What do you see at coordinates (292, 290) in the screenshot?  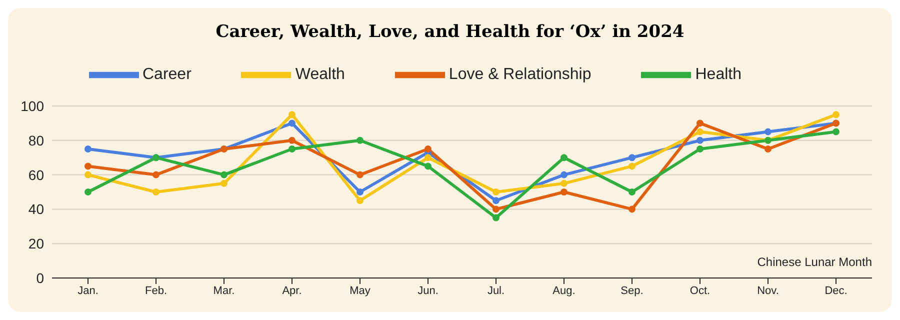 I see `x-tick-label: Apr.` at bounding box center [292, 290].